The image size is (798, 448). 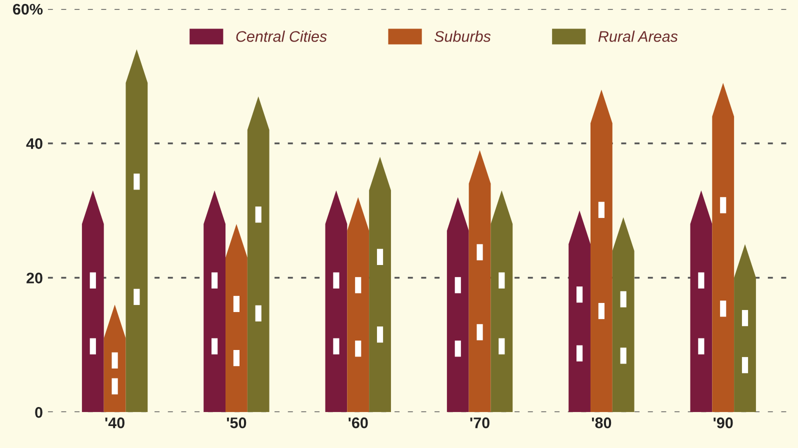 What do you see at coordinates (34, 278) in the screenshot?
I see `y-tick-label: 20` at bounding box center [34, 278].